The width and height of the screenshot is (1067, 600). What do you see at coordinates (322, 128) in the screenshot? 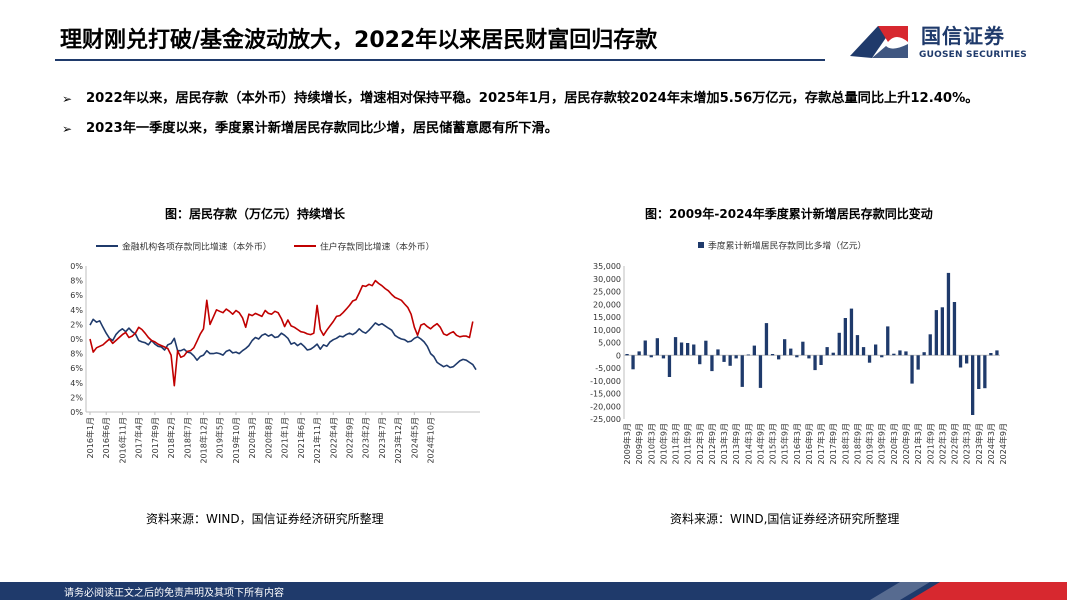
I see `bullet-text: 2023年一季度以来，季度累计新增居民存款同比少增，居民储蓄意愿有所下滑。` at bounding box center [322, 128].